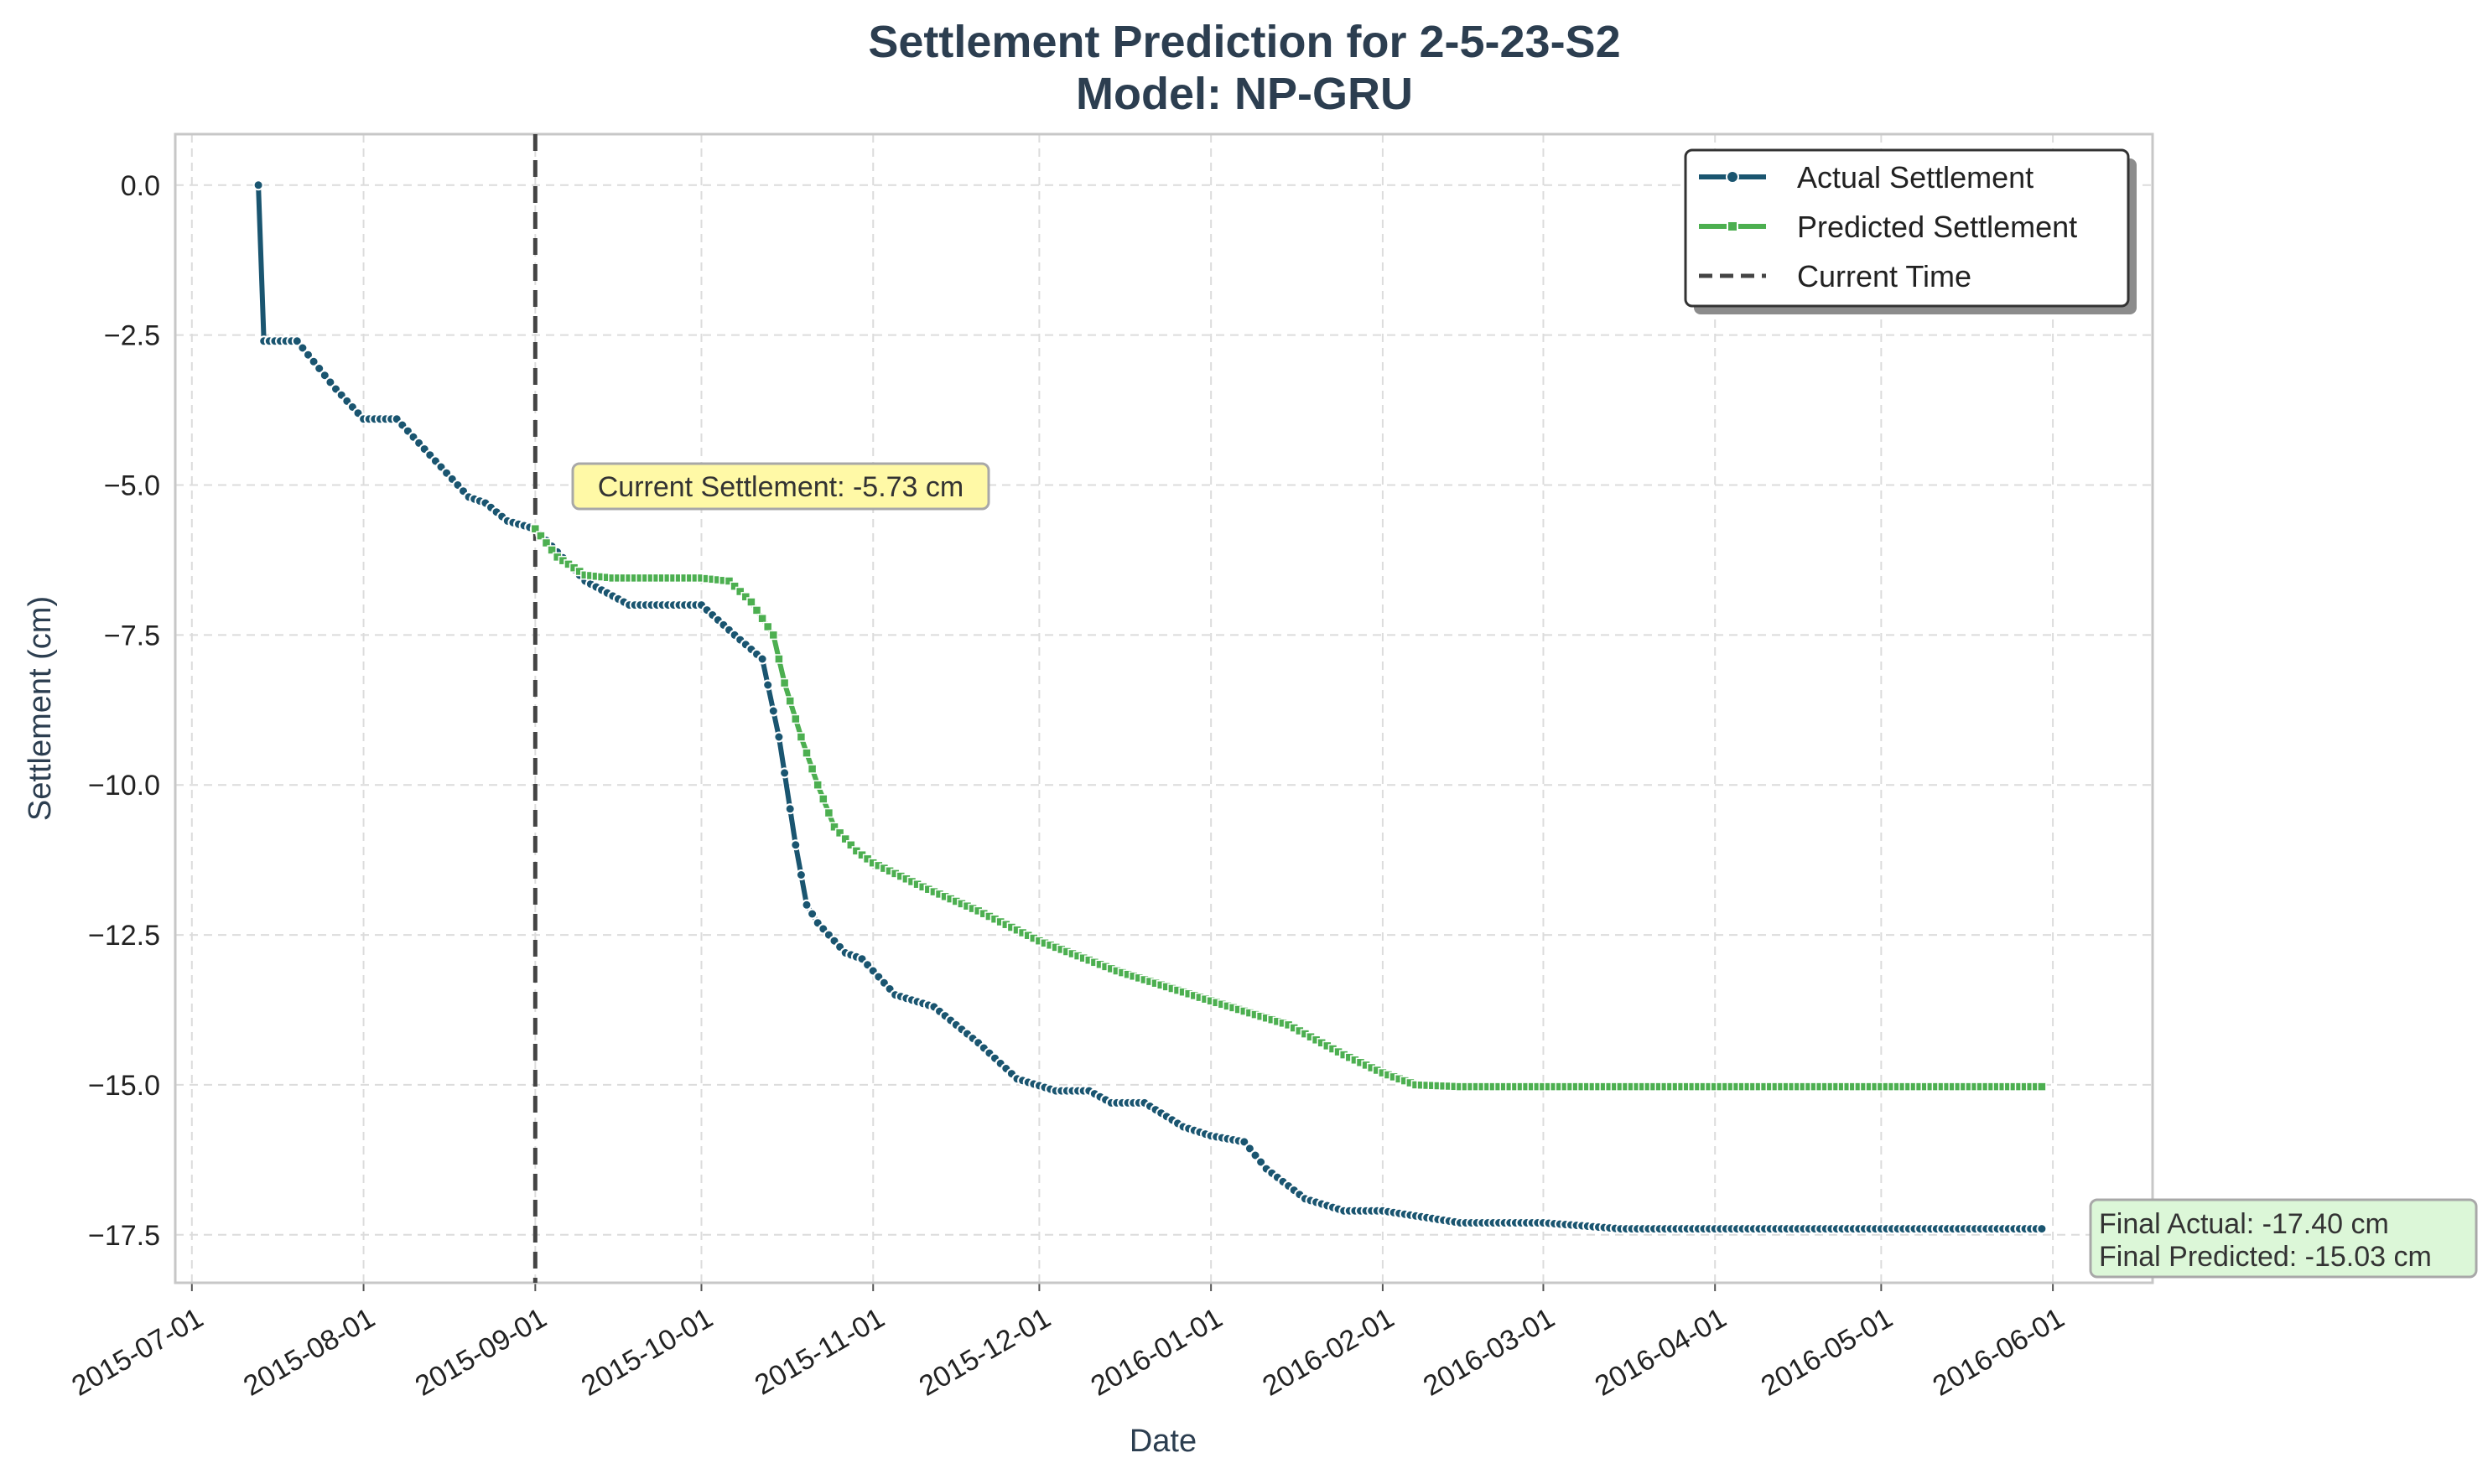 This screenshot has height=1484, width=2488. What do you see at coordinates (1937, 227) in the screenshot?
I see `legend-predicted-label: Predicted Settlement` at bounding box center [1937, 227].